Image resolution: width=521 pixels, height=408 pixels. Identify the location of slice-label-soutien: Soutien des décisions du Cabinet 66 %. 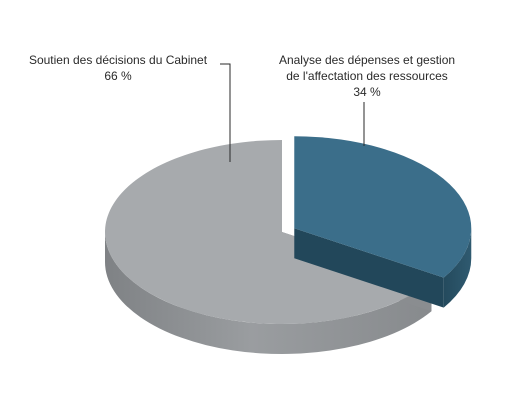
(118, 68).